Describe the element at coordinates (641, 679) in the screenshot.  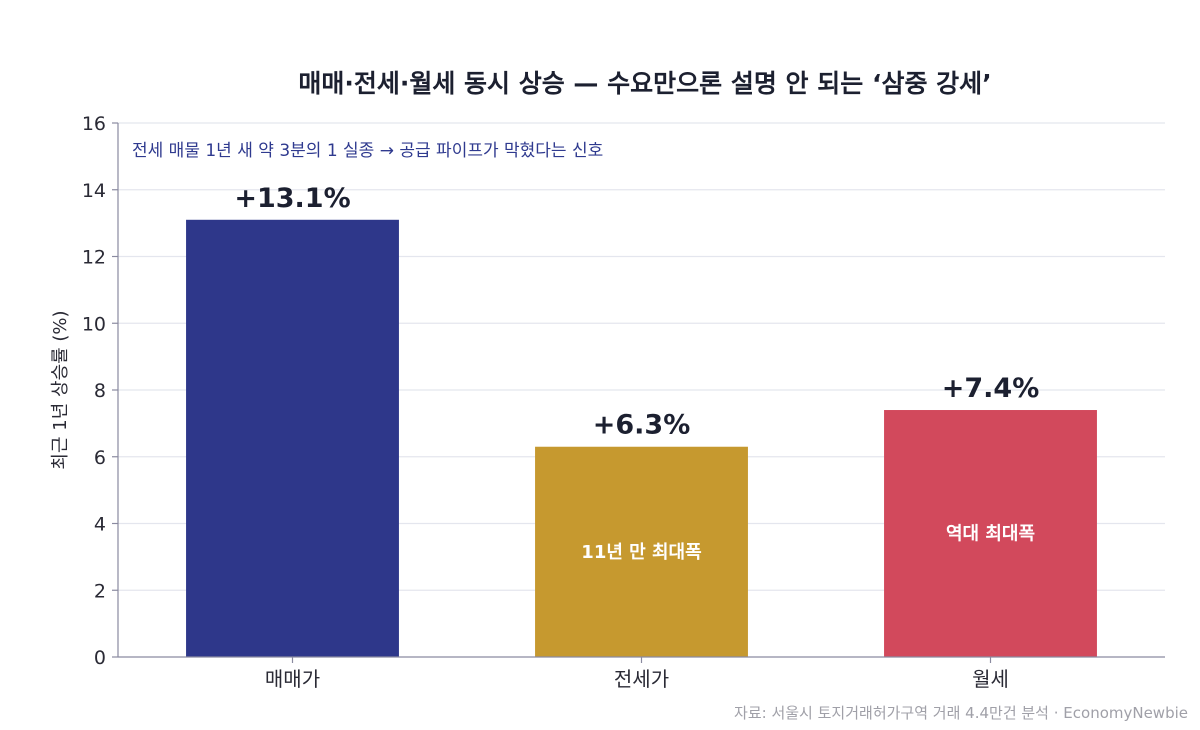
I see `x-tick-label: 전세가` at that location.